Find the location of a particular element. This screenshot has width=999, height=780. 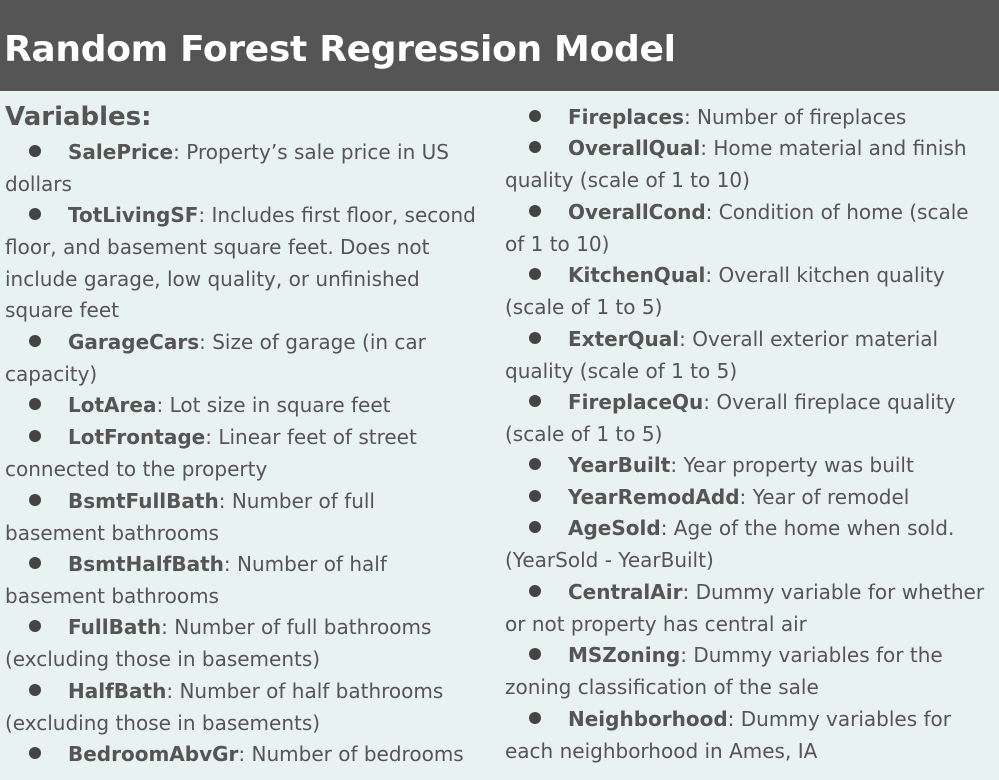

variable-name: YearRemodAdd is located at coordinates (654, 497).